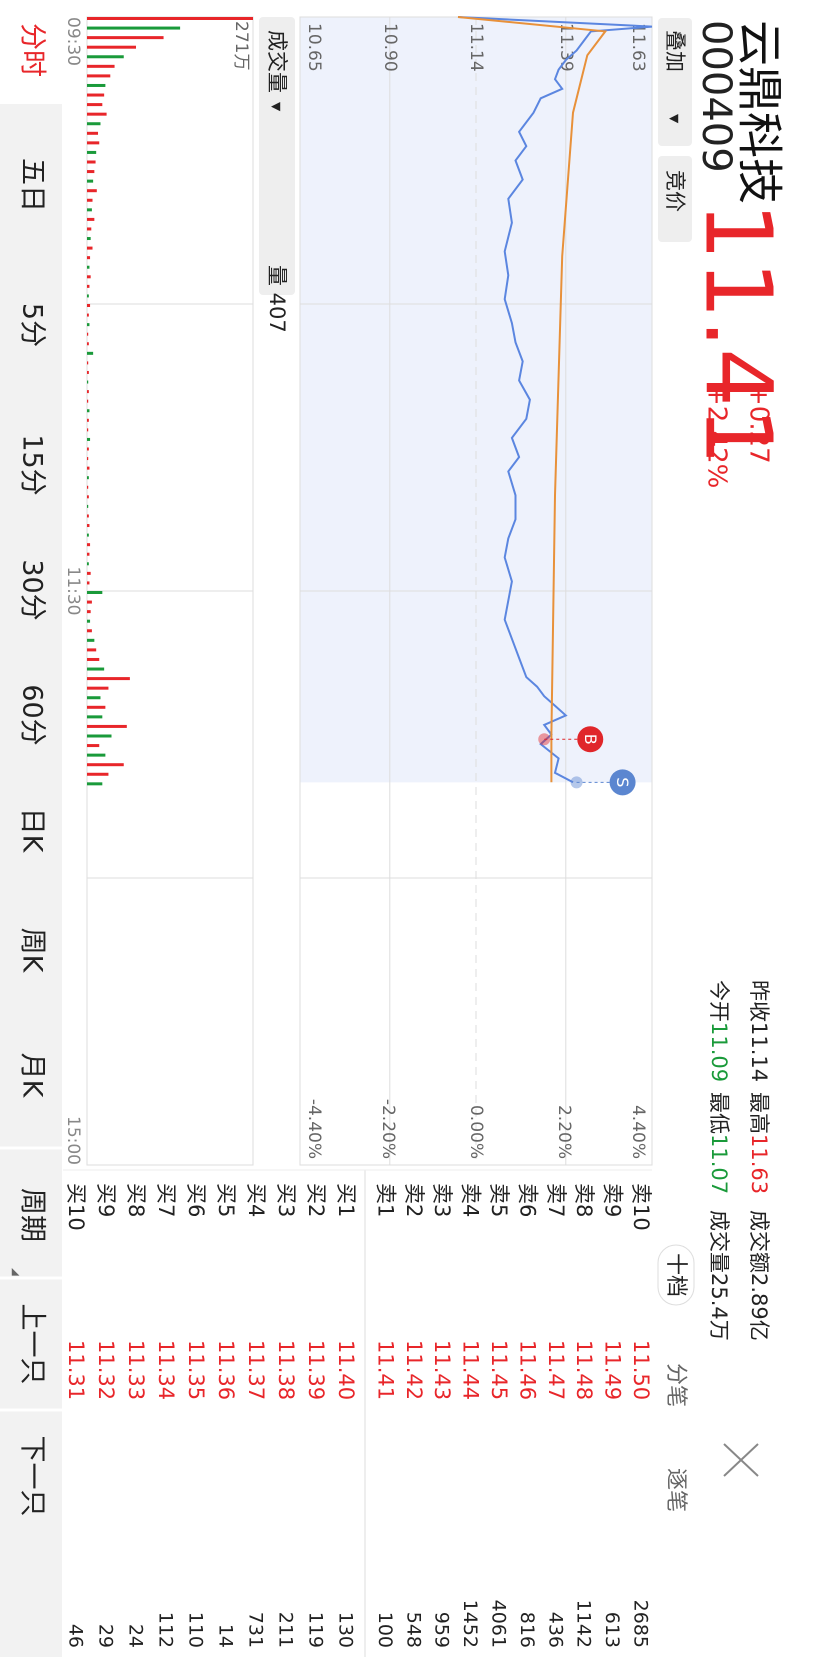 The height and width of the screenshot is (1657, 828). Describe the element at coordinates (675, 1275) in the screenshot. I see `book-tab: 十档` at that location.